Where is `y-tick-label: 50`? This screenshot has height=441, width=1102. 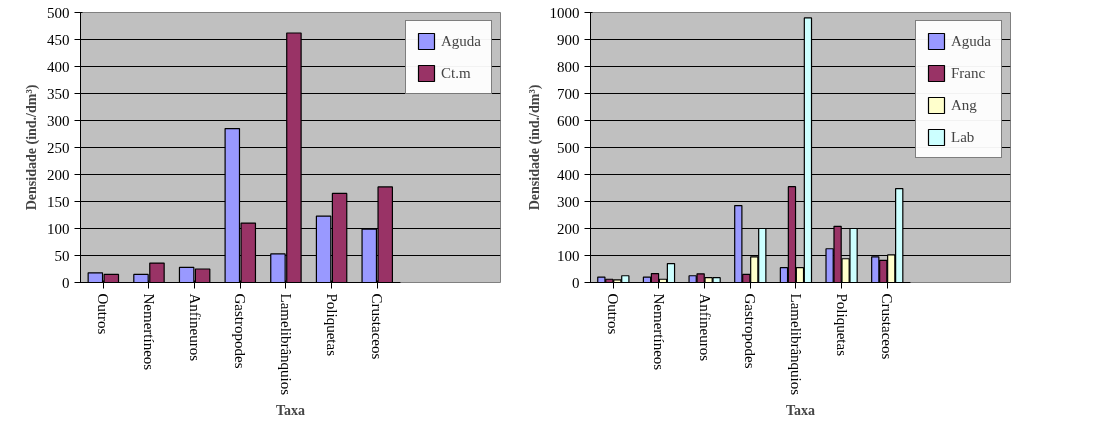 y-tick-label: 50 is located at coordinates (62, 255).